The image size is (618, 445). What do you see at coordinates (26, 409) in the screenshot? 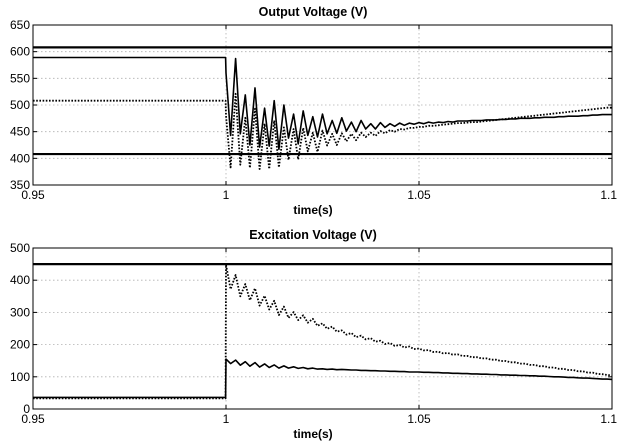
I see `excitation-voltage-ytick-label-0: 0` at bounding box center [26, 409].